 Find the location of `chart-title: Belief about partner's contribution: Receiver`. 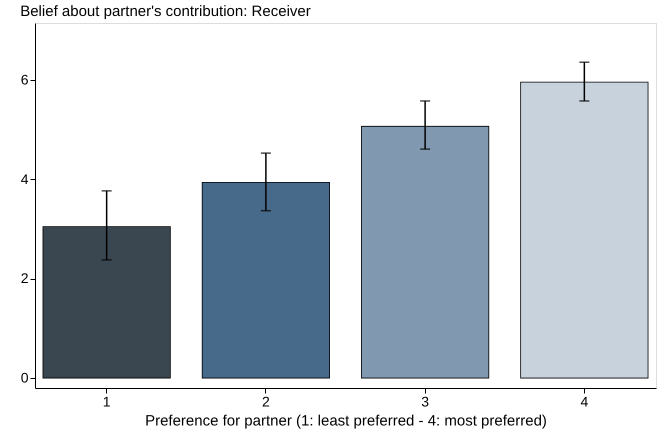

chart-title: Belief about partner's contribution: Receiver is located at coordinates (165, 11).